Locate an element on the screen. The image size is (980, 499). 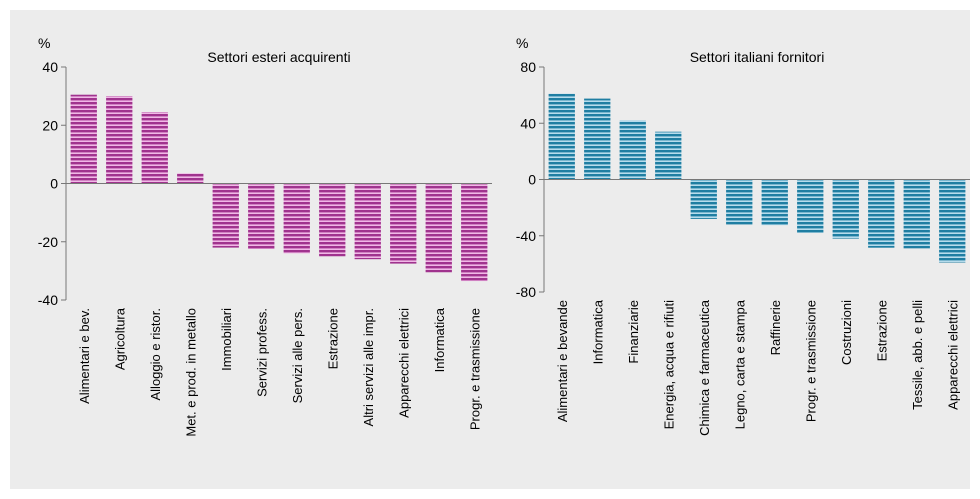
category-label: Servizi profess. is located at coordinates (261, 352).